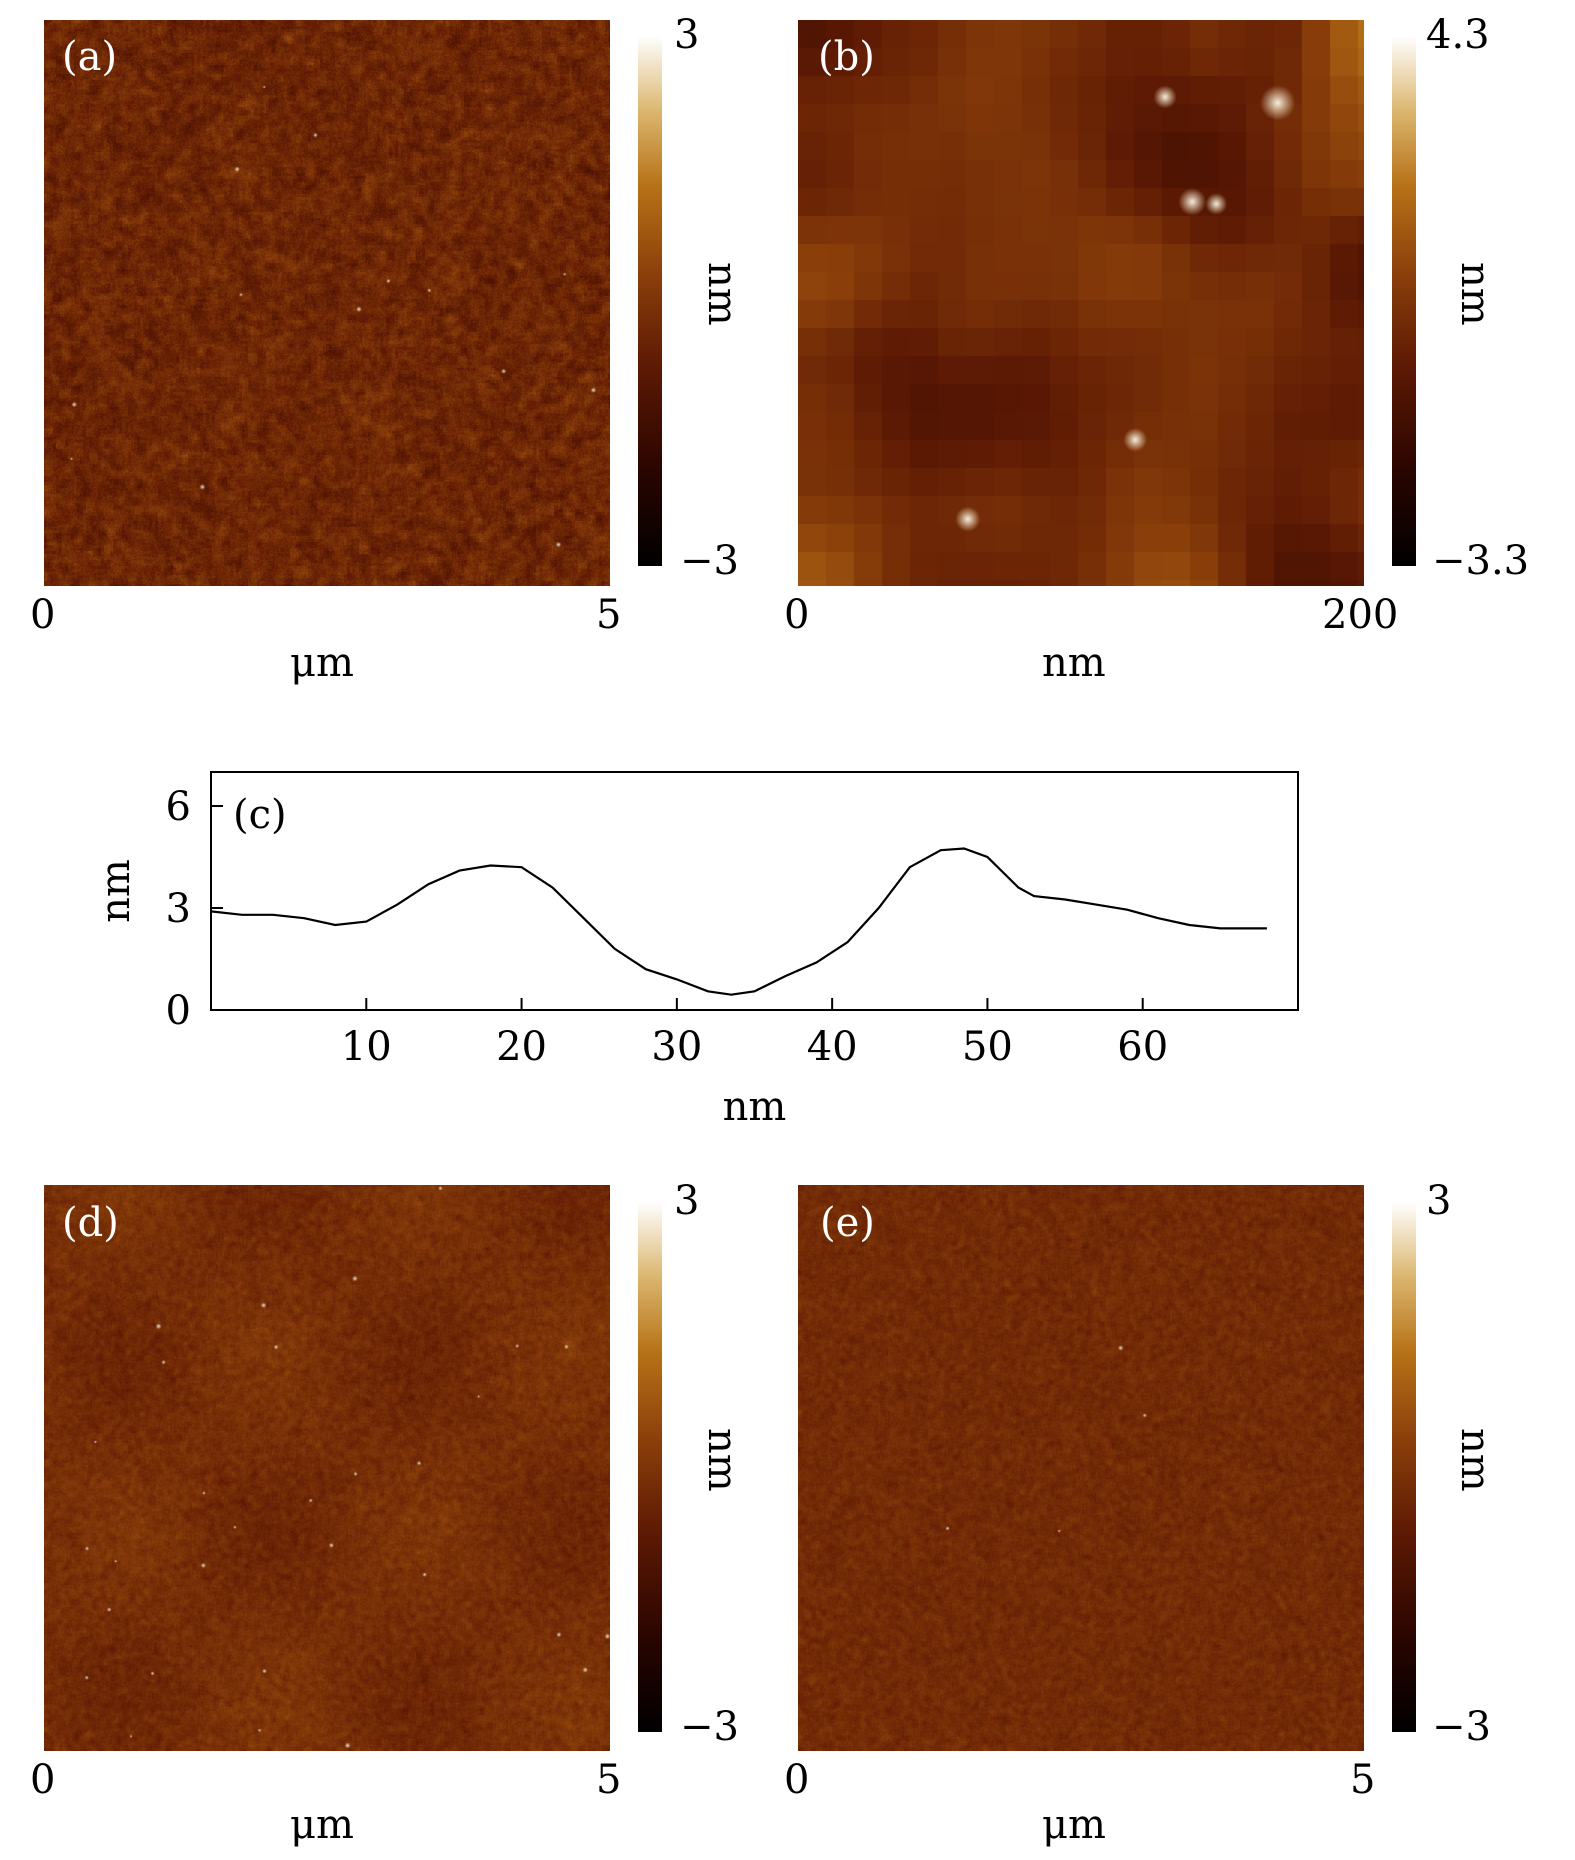 This screenshot has width=1575, height=1860. I want to click on x-tick-min-e: 0, so click(797, 1780).